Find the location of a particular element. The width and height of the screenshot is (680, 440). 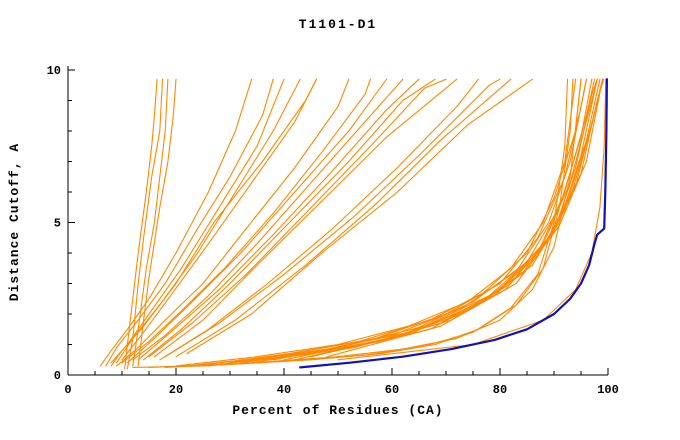

x-tick-label: 20 is located at coordinates (176, 390).